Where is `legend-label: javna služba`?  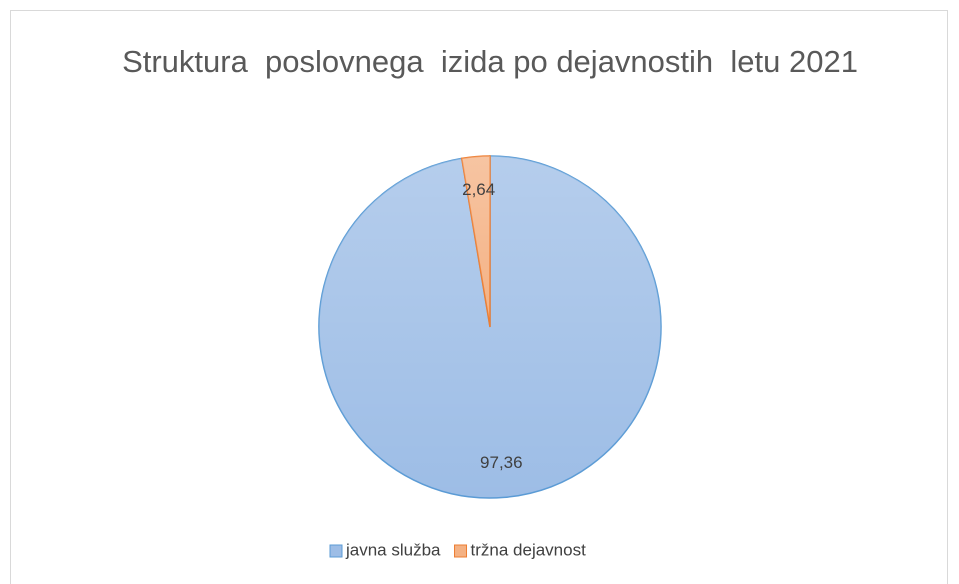
legend-label: javna služba is located at coordinates (393, 549).